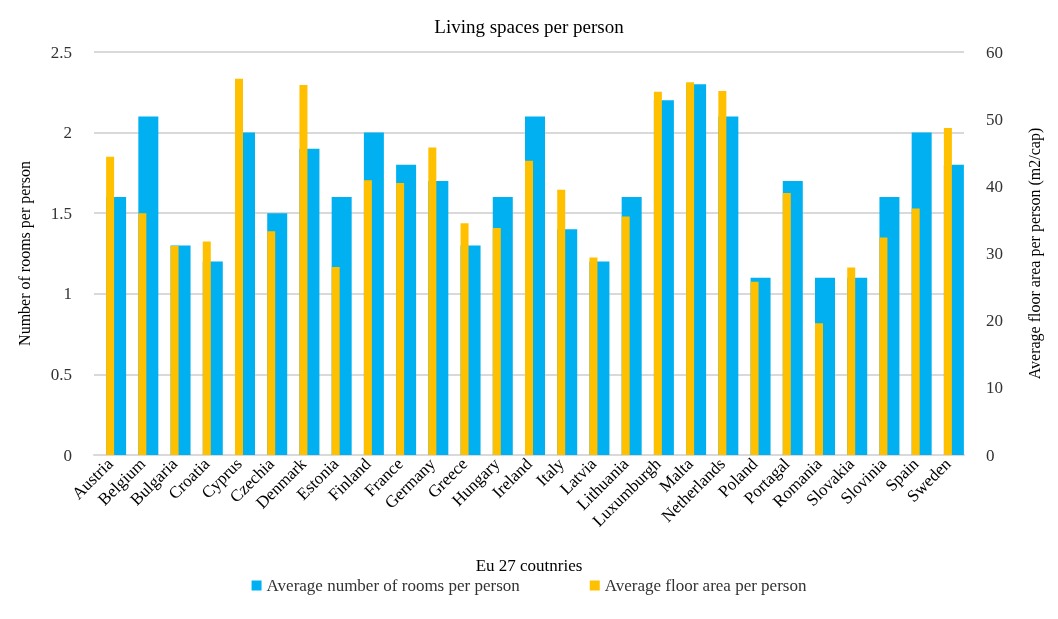  What do you see at coordinates (67, 294) in the screenshot?
I see `y-tick-label: 1` at bounding box center [67, 294].